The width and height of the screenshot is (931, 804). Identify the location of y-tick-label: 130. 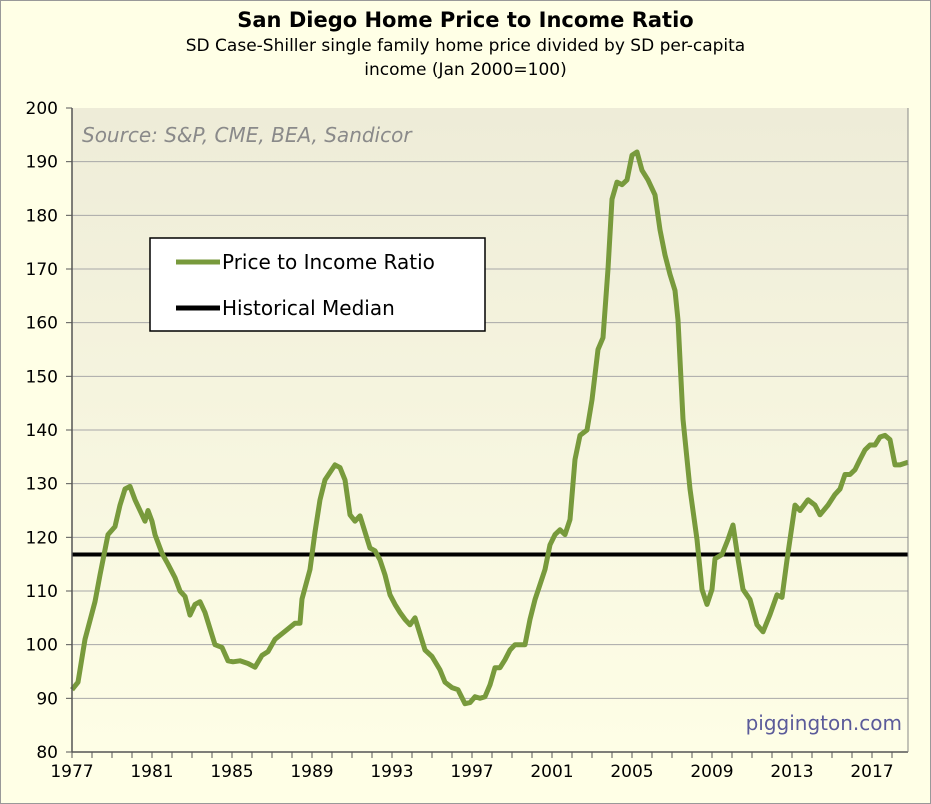
(42, 485).